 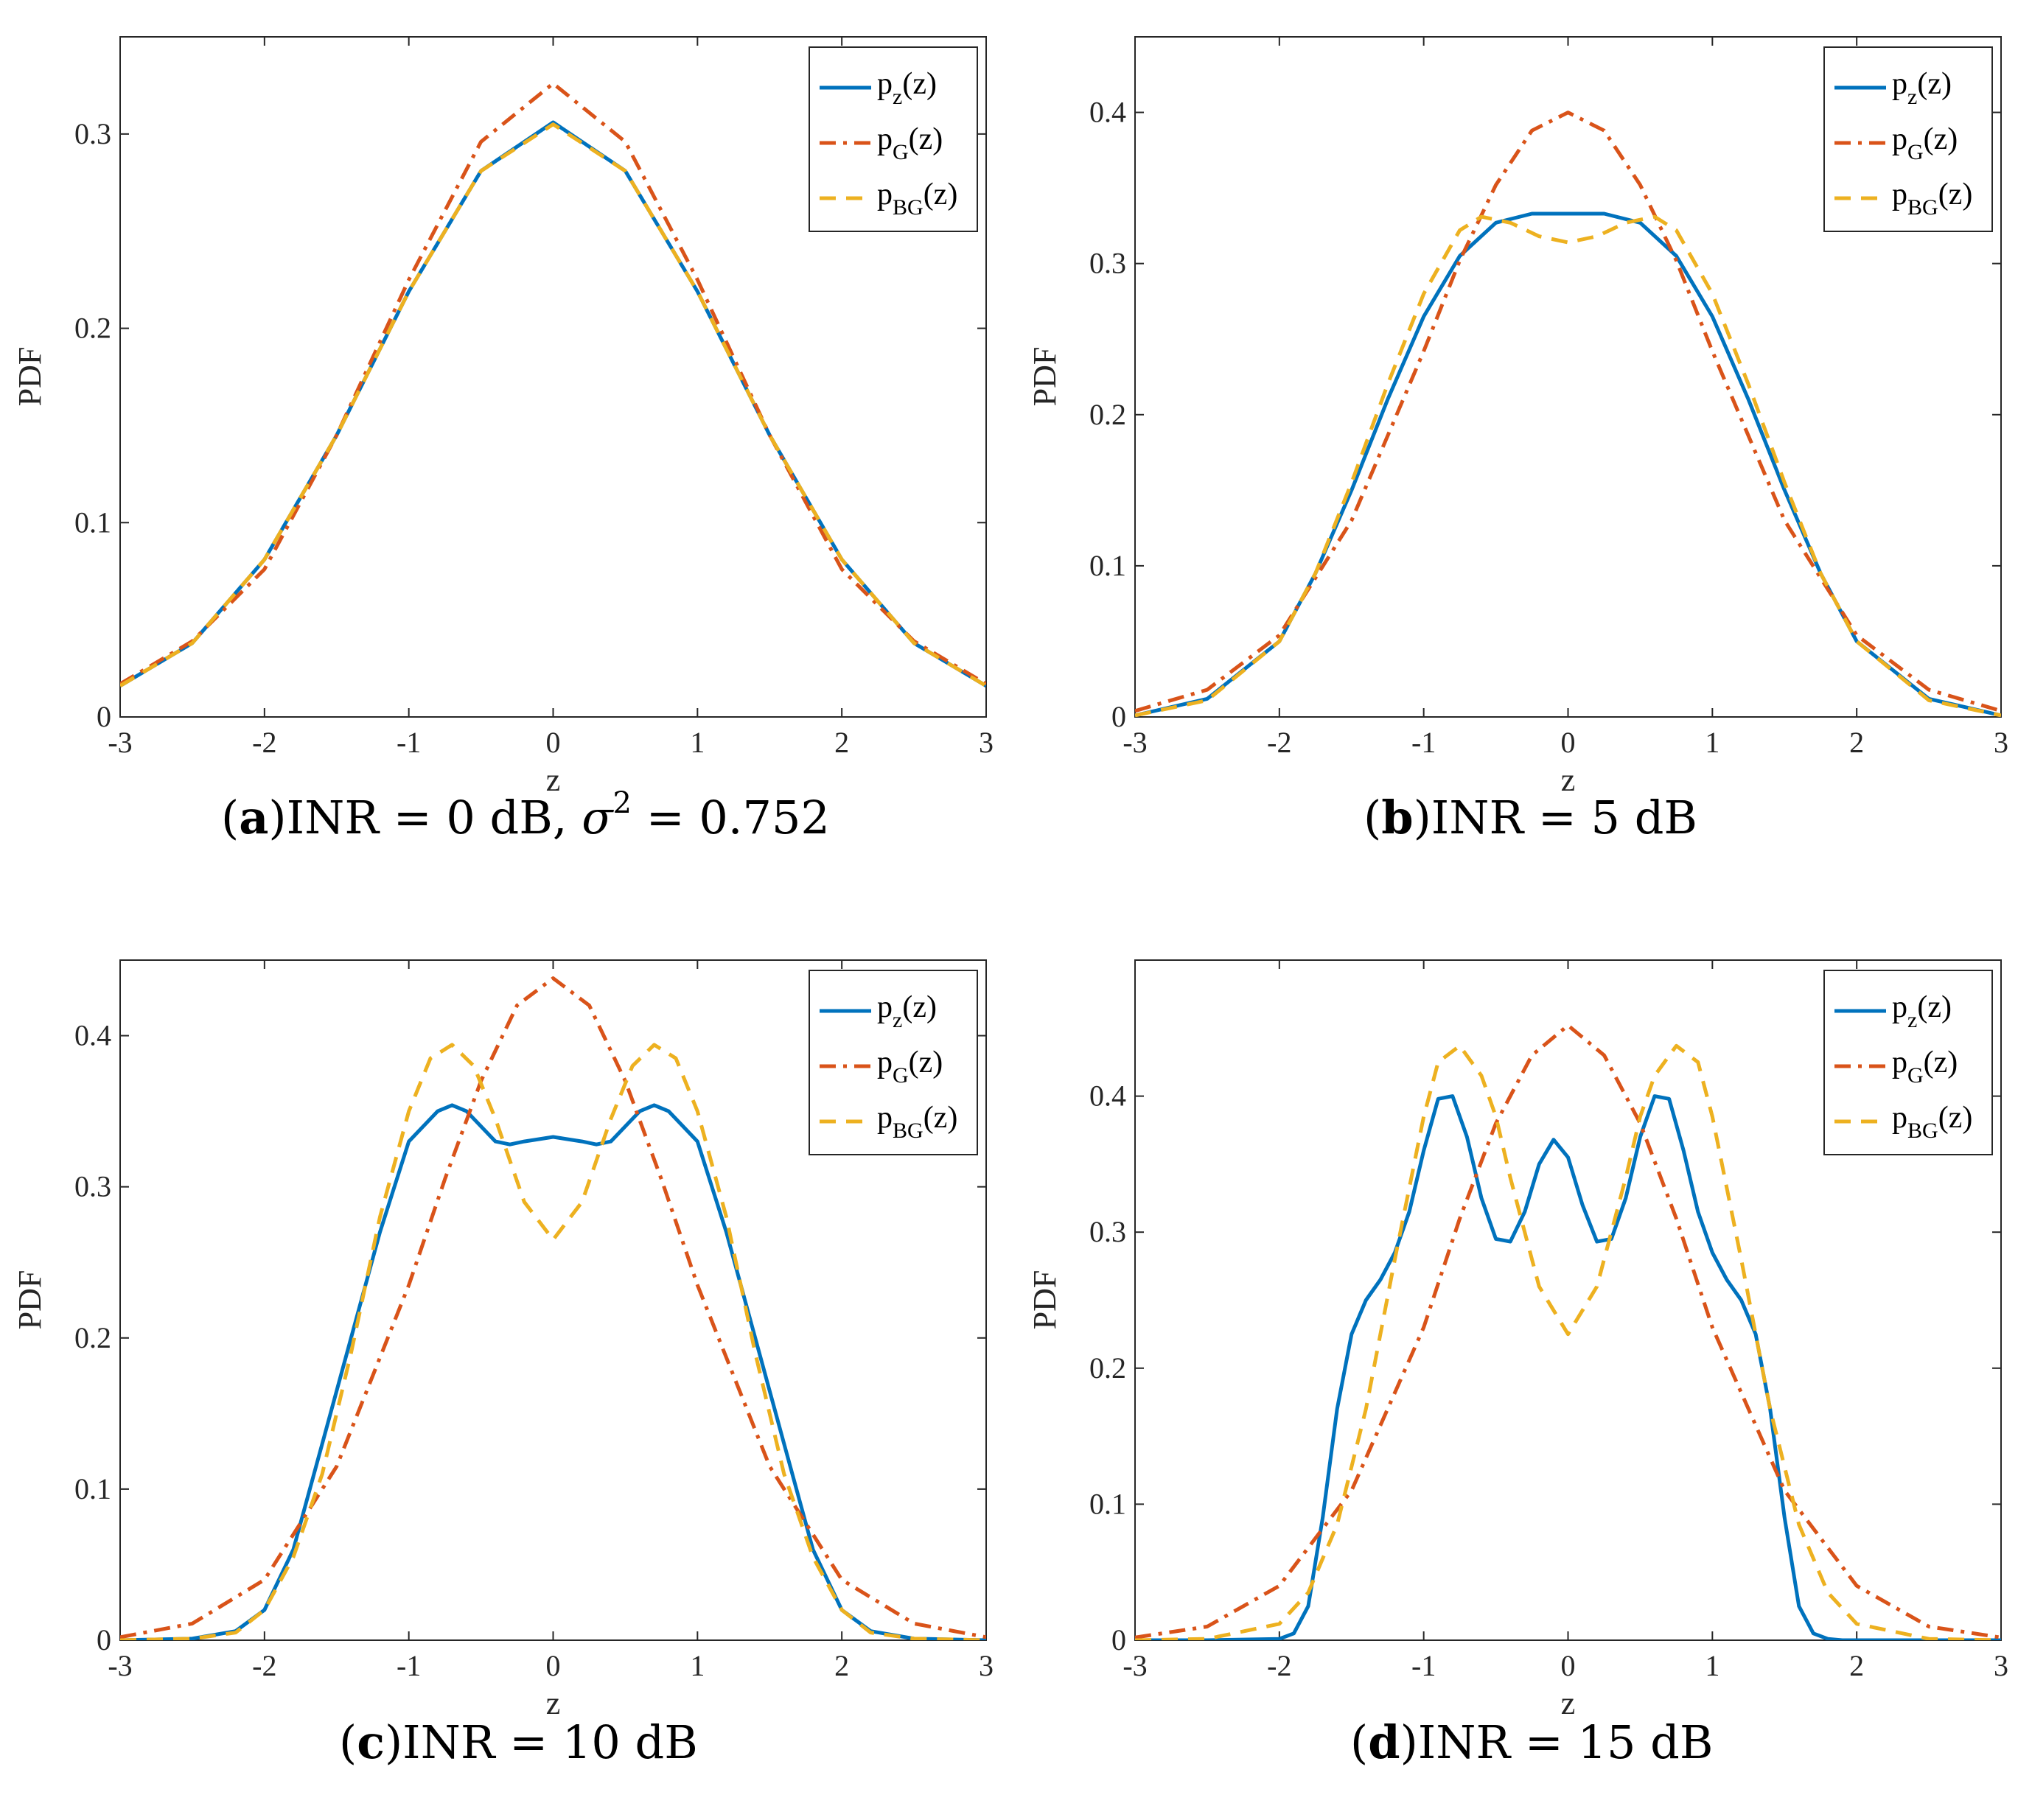 What do you see at coordinates (518, 1742) in the screenshot?
I see `caption-c: (c)INR = 10 dB` at bounding box center [518, 1742].